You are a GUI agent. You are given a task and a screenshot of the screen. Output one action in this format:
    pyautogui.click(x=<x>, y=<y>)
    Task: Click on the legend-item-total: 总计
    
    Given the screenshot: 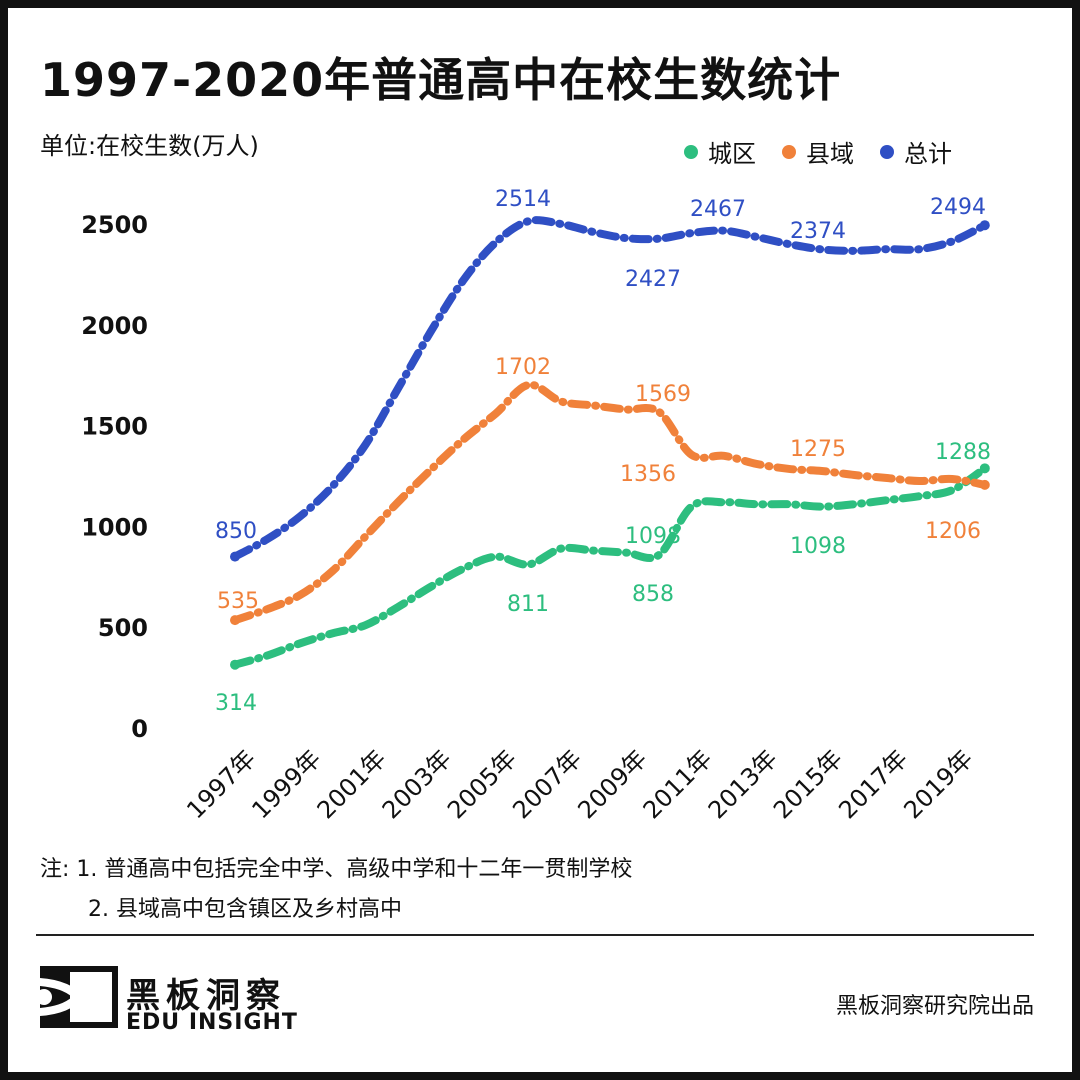 What is the action you would take?
    pyautogui.click(x=916, y=151)
    